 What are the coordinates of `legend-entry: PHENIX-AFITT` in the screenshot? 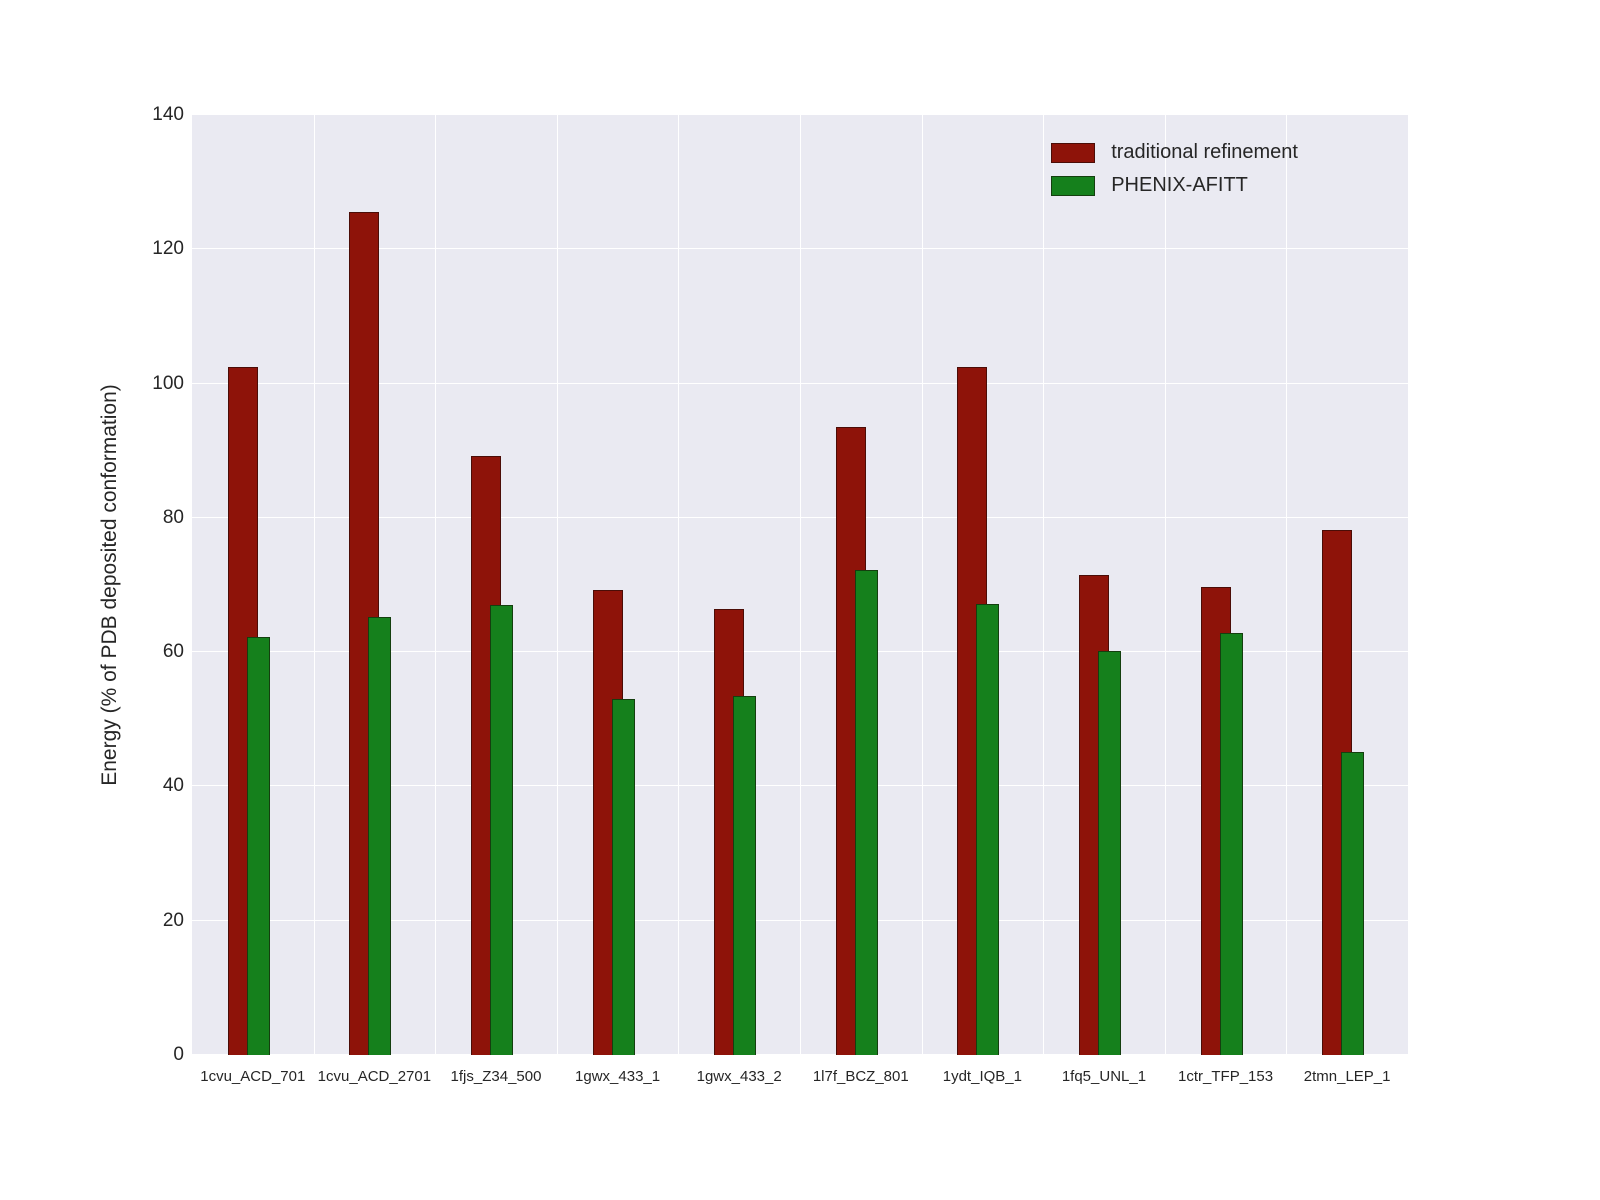 It's located at (1174, 185).